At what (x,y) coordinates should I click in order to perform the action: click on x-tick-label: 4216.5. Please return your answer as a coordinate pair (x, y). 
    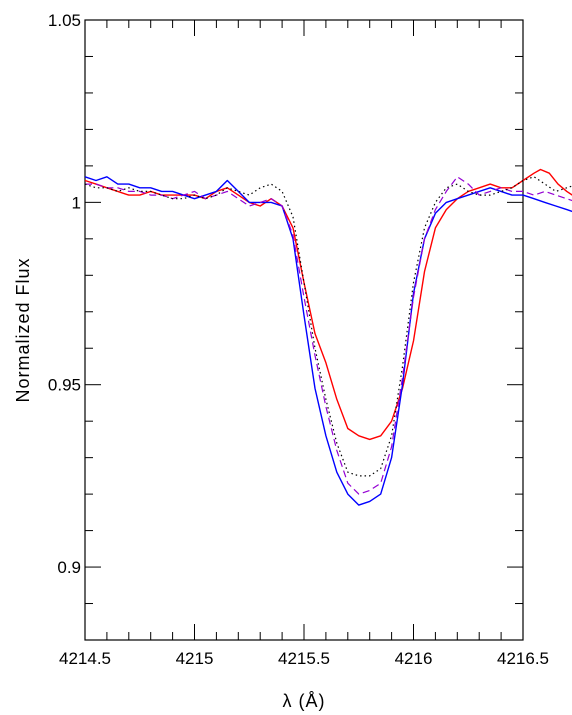
    Looking at the image, I should click on (523, 658).